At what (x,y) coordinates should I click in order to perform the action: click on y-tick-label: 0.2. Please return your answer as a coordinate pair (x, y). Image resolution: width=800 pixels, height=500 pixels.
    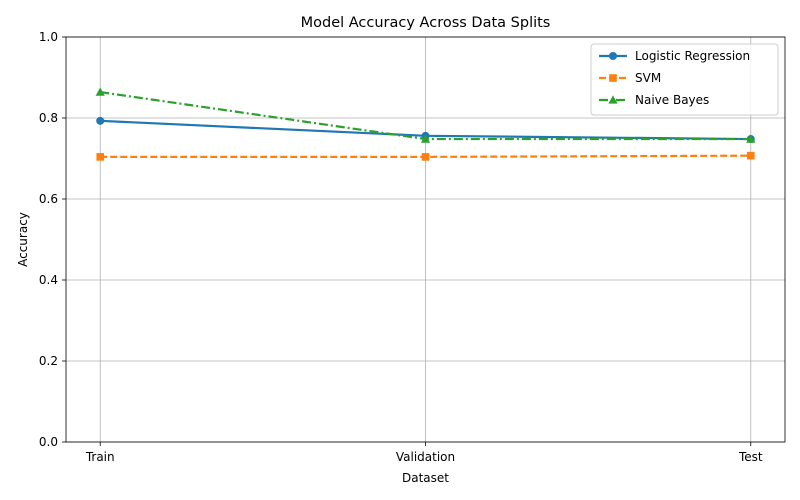
    Looking at the image, I should click on (48, 361).